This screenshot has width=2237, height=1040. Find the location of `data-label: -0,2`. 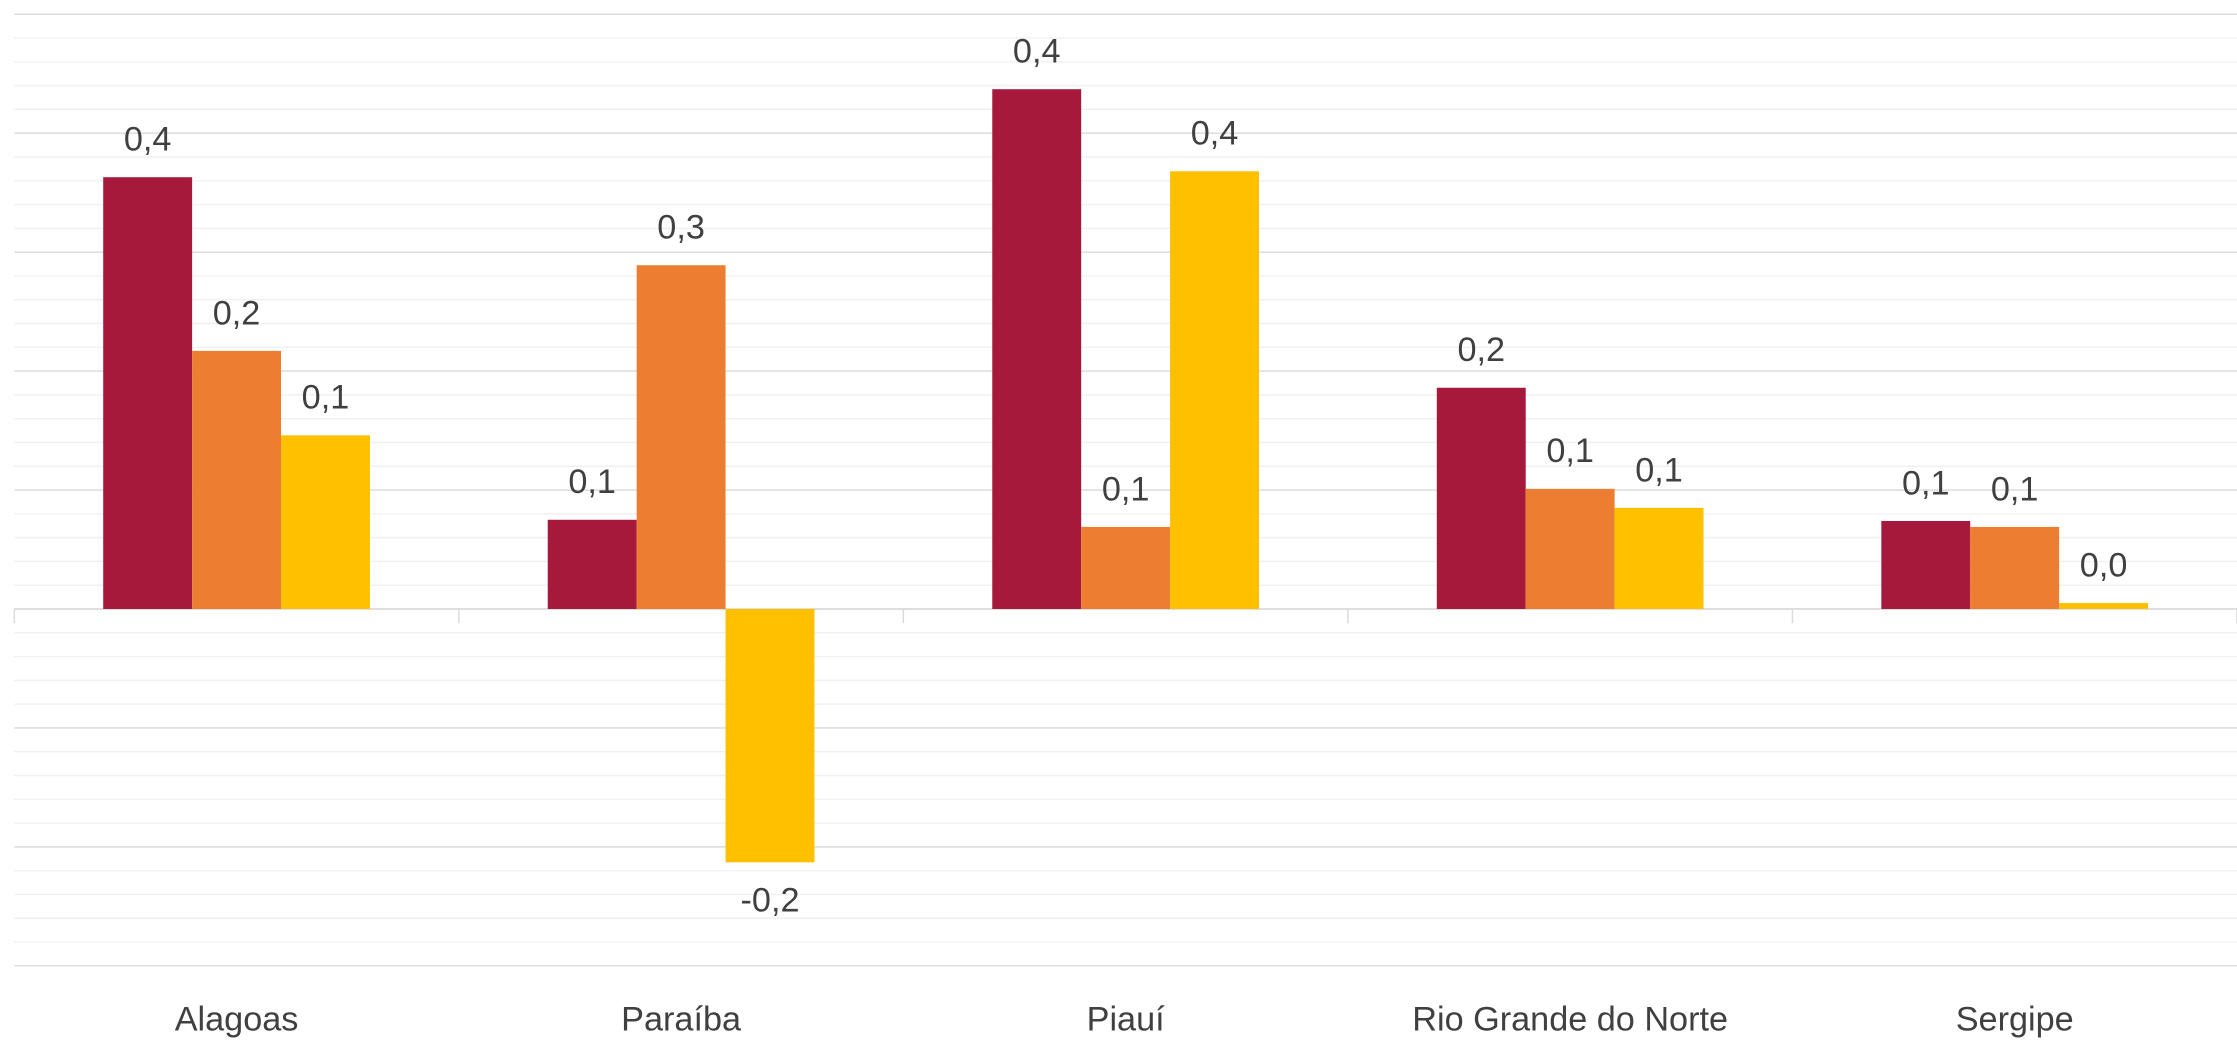

data-label: -0,2 is located at coordinates (770, 900).